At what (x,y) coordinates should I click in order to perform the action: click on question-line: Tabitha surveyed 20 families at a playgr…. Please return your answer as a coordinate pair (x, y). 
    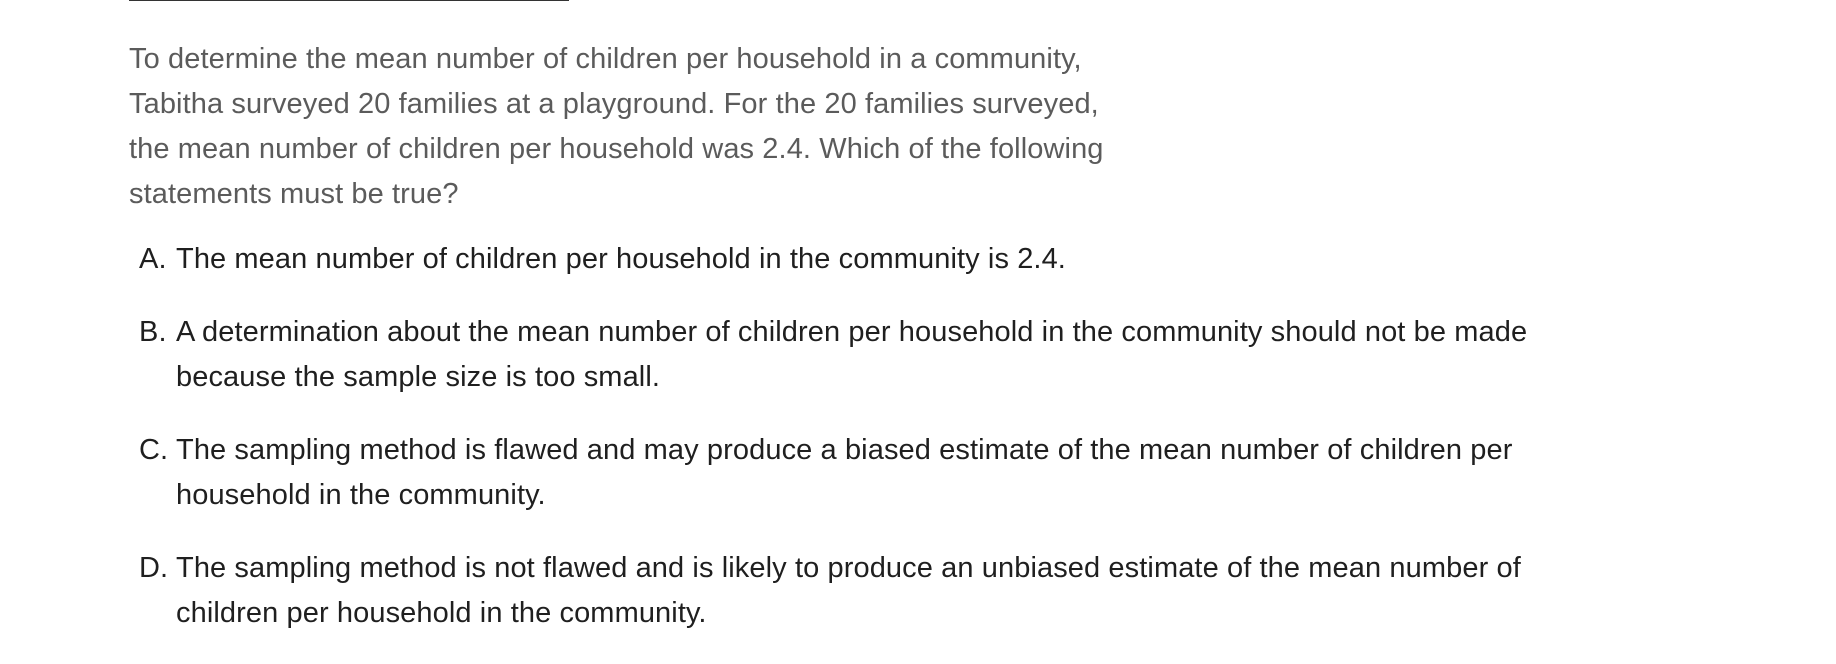
    Looking at the image, I should click on (614, 104).